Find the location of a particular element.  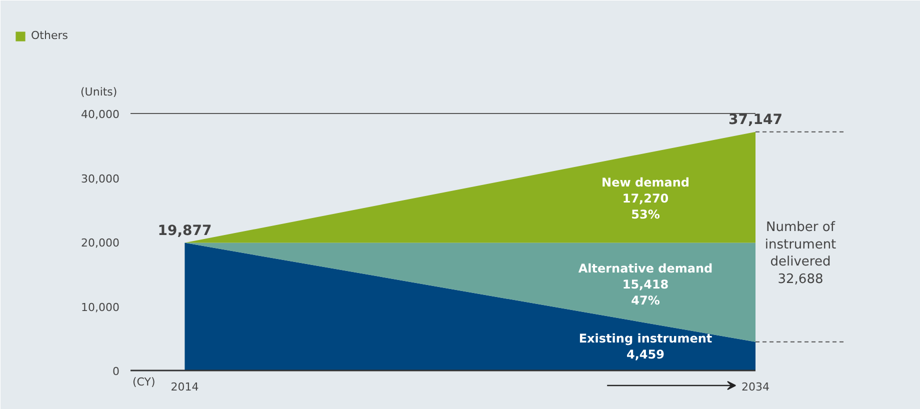

x-axis-title: (CY) is located at coordinates (144, 382).